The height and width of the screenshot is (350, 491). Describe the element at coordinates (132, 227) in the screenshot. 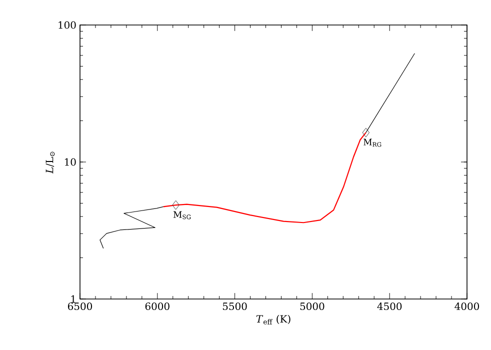

I see `line-series` at that location.